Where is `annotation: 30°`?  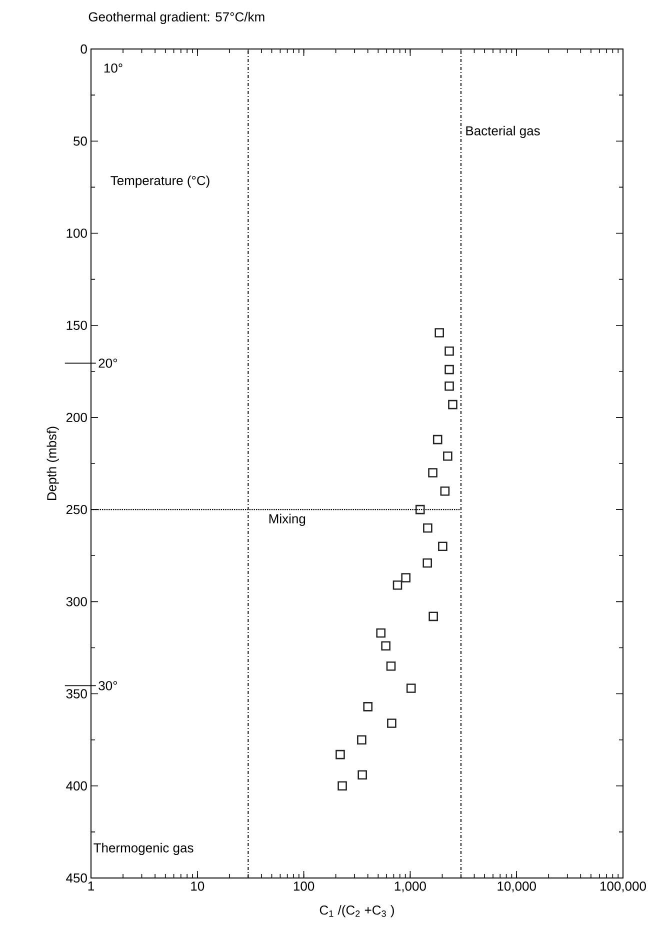
annotation: 30° is located at coordinates (107, 685).